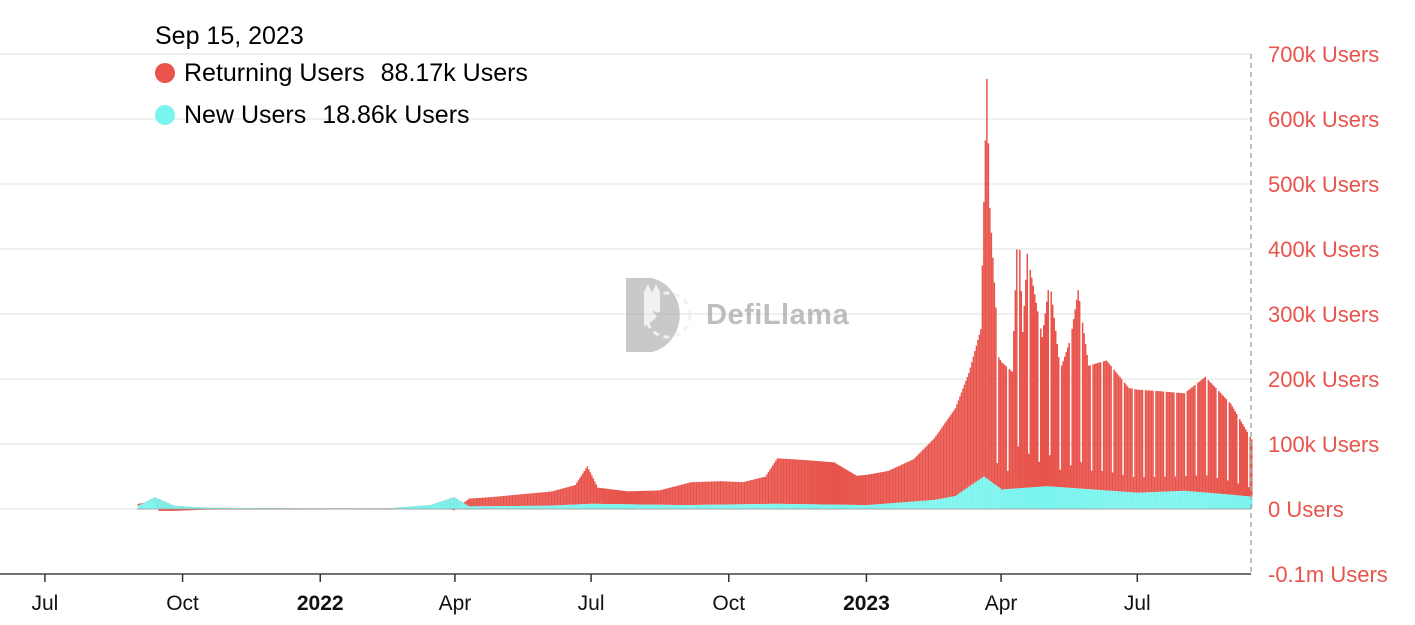  I want to click on x-tick-label: 2022, so click(320, 603).